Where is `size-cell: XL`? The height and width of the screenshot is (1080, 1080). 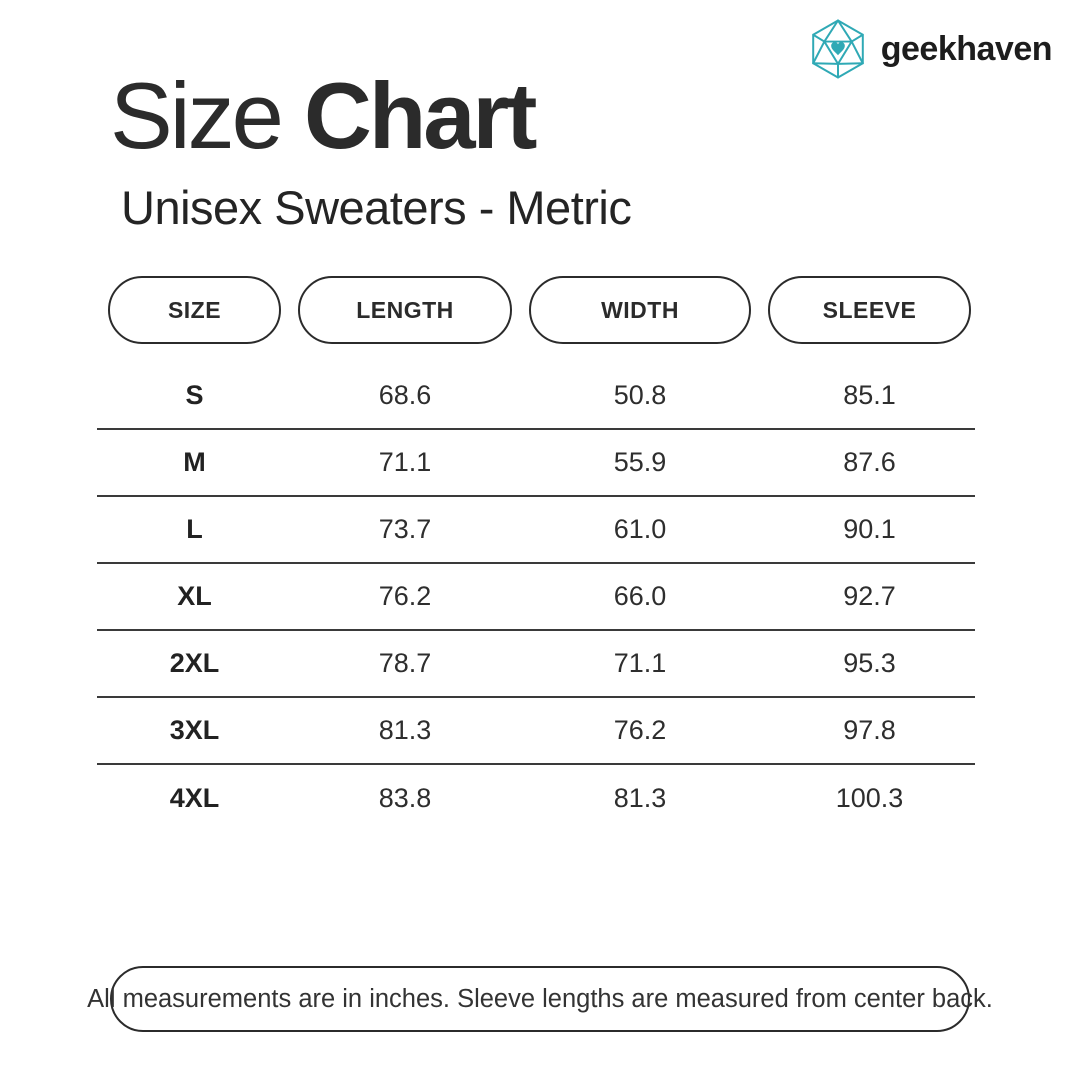
size-cell: XL is located at coordinates (194, 596).